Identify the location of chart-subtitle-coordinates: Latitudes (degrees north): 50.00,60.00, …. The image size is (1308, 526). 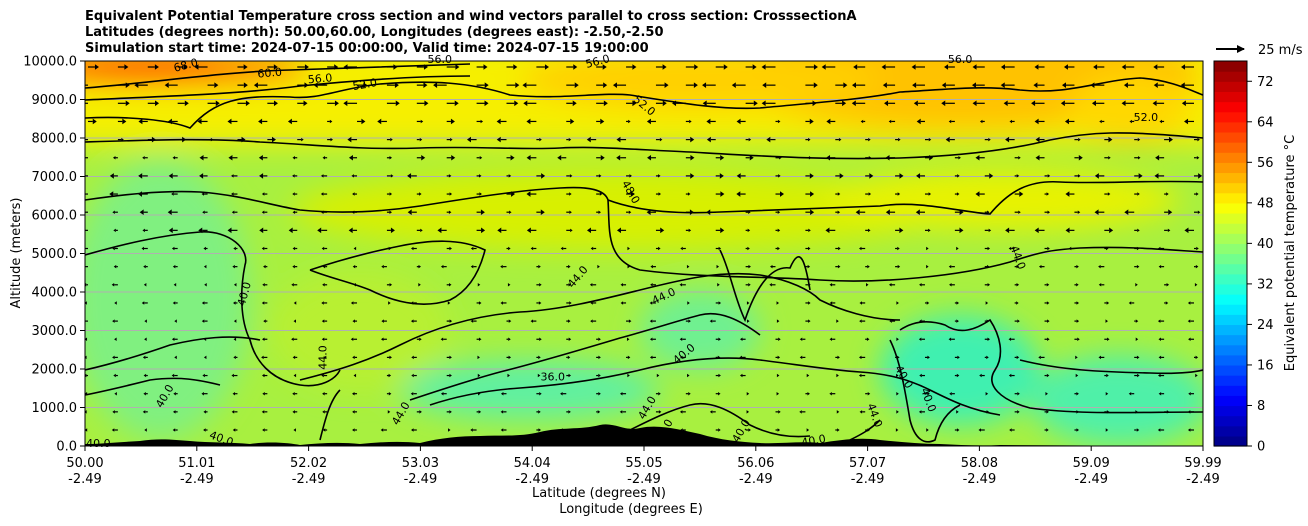
(374, 32).